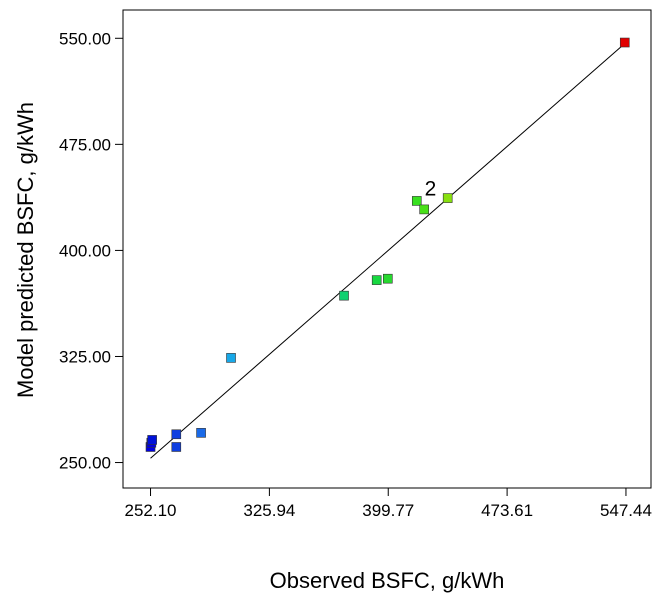  What do you see at coordinates (387, 580) in the screenshot?
I see `x-axis-title: Observed BSFC, g/kWh` at bounding box center [387, 580].